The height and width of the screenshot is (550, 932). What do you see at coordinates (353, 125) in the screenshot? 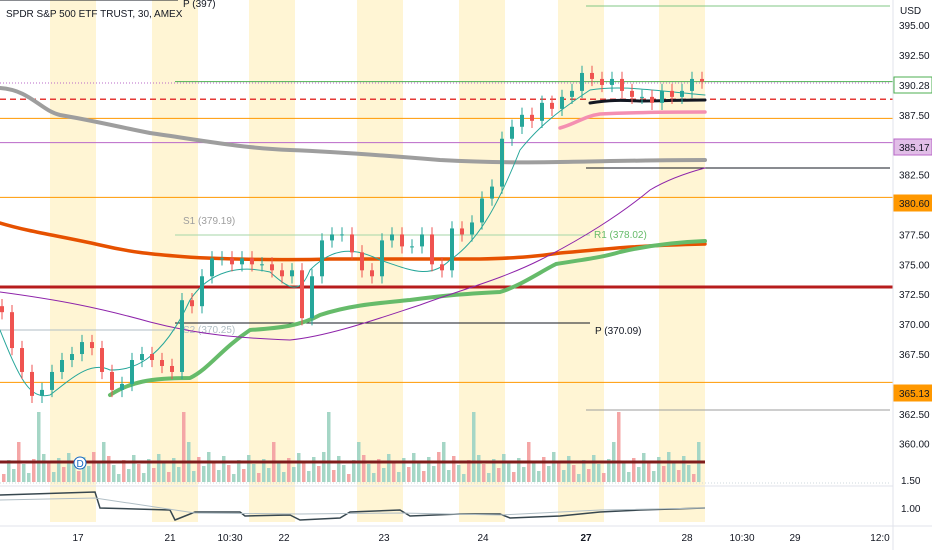
I see `vwap-band-gray` at bounding box center [353, 125].